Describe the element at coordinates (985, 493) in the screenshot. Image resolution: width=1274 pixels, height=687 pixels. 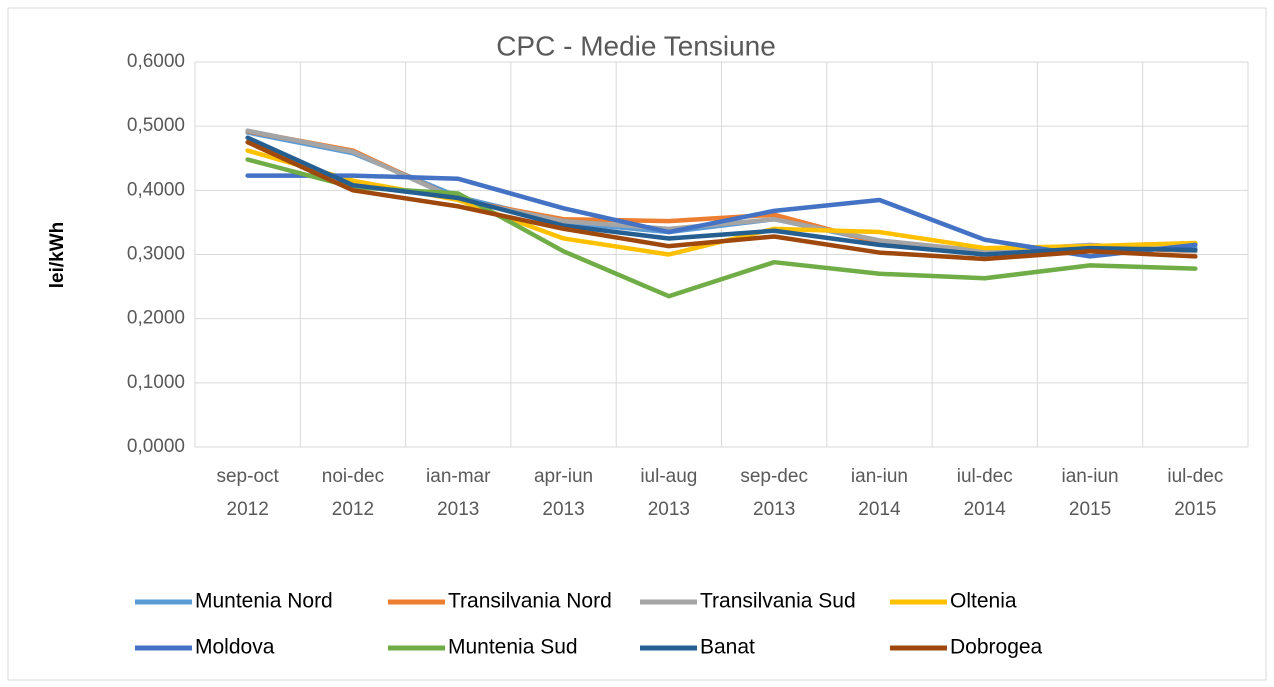
I see `x-tick-label: iul-dec 2014` at that location.